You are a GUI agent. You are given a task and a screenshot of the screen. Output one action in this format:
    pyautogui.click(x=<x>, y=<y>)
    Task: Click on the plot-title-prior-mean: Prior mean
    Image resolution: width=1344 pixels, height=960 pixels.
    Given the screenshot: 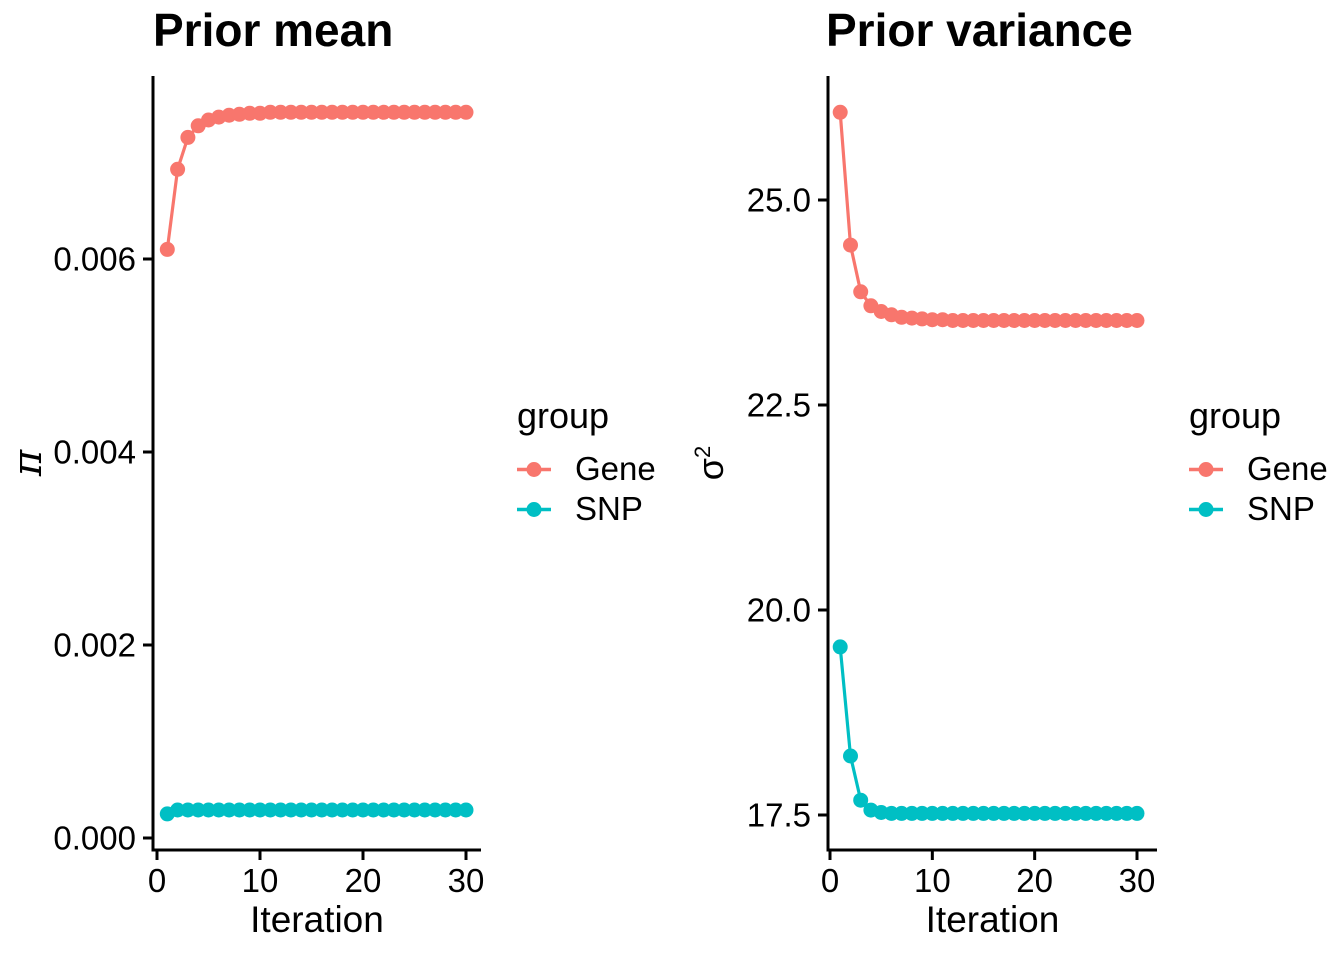 What is the action you would take?
    pyautogui.click(x=273, y=30)
    